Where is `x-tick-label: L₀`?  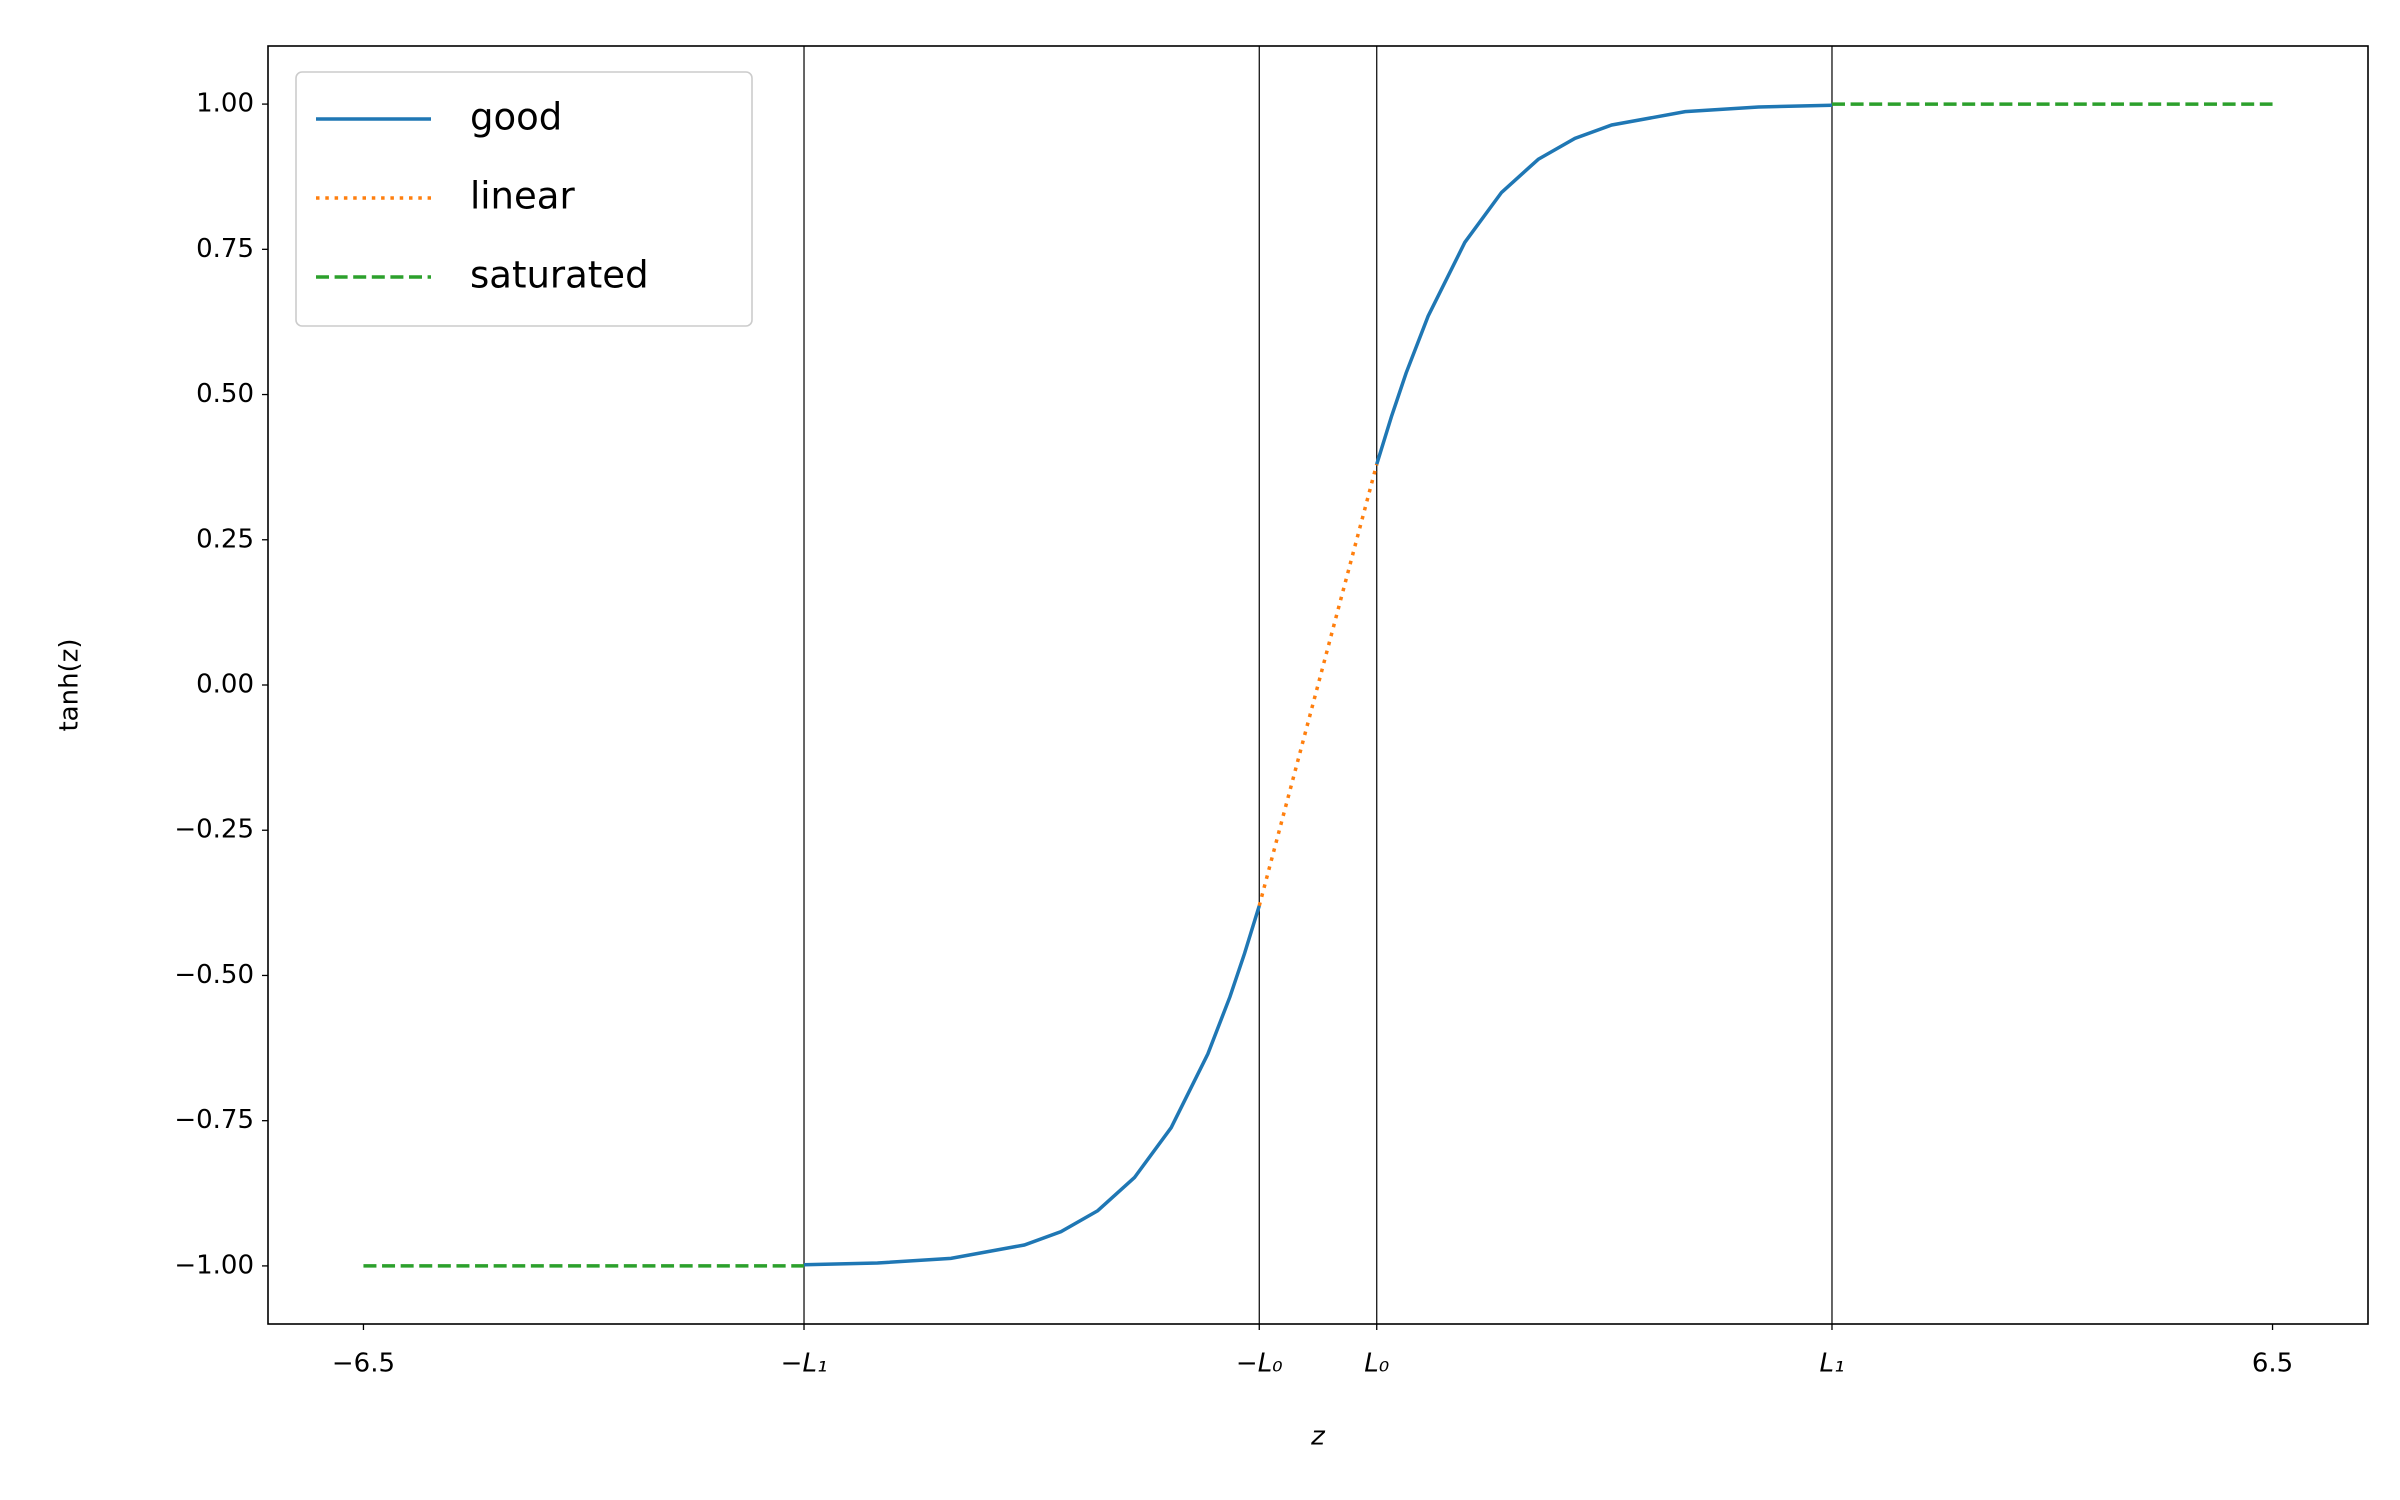
x-tick-label: L₀ is located at coordinates (1376, 1364).